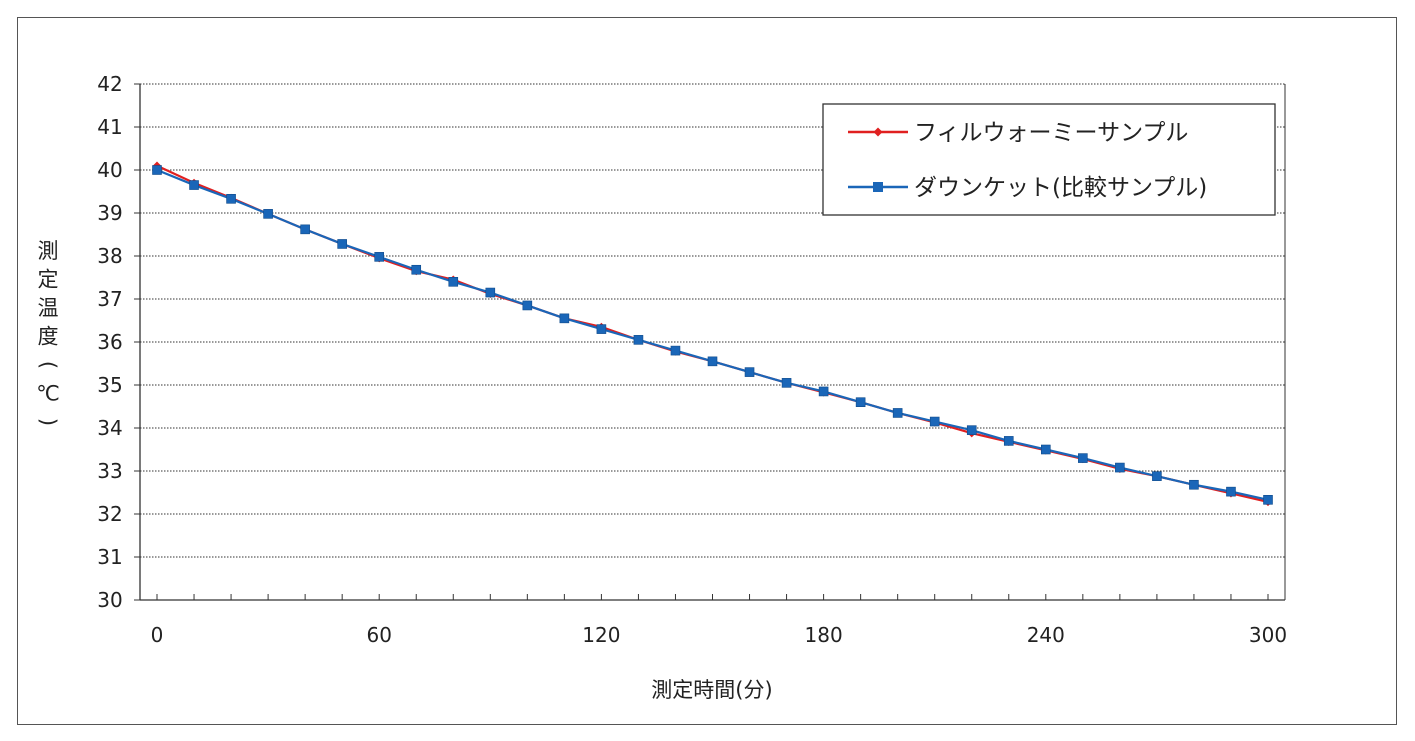 The image size is (1415, 741). What do you see at coordinates (109, 213) in the screenshot?
I see `y-tick-label-39: 39` at bounding box center [109, 213].